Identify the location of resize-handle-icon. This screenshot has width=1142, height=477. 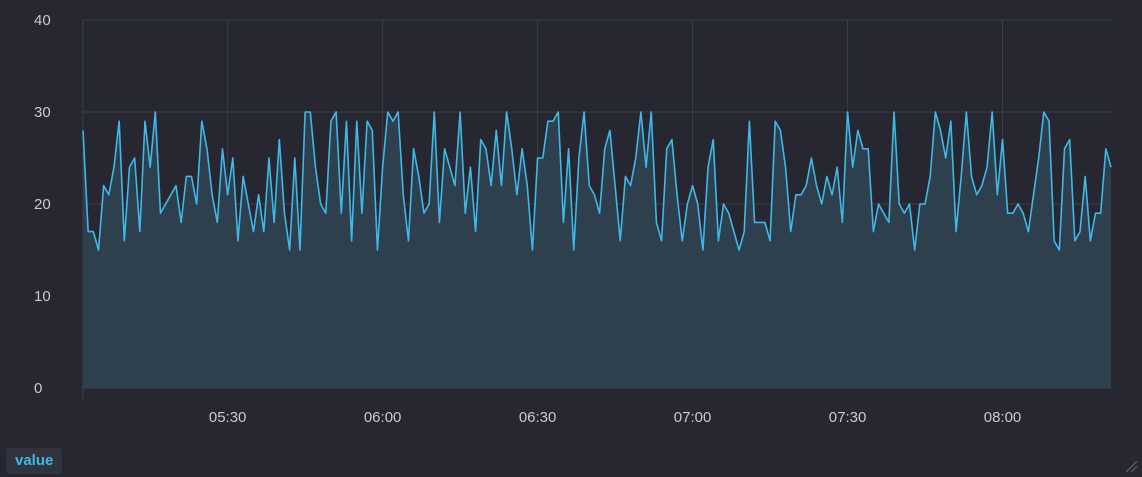
(1131, 466).